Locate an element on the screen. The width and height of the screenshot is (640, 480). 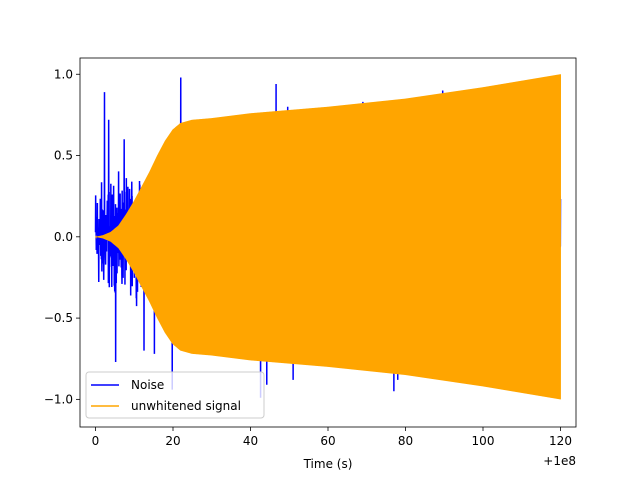
x-tick-label: 20 is located at coordinates (172, 441).